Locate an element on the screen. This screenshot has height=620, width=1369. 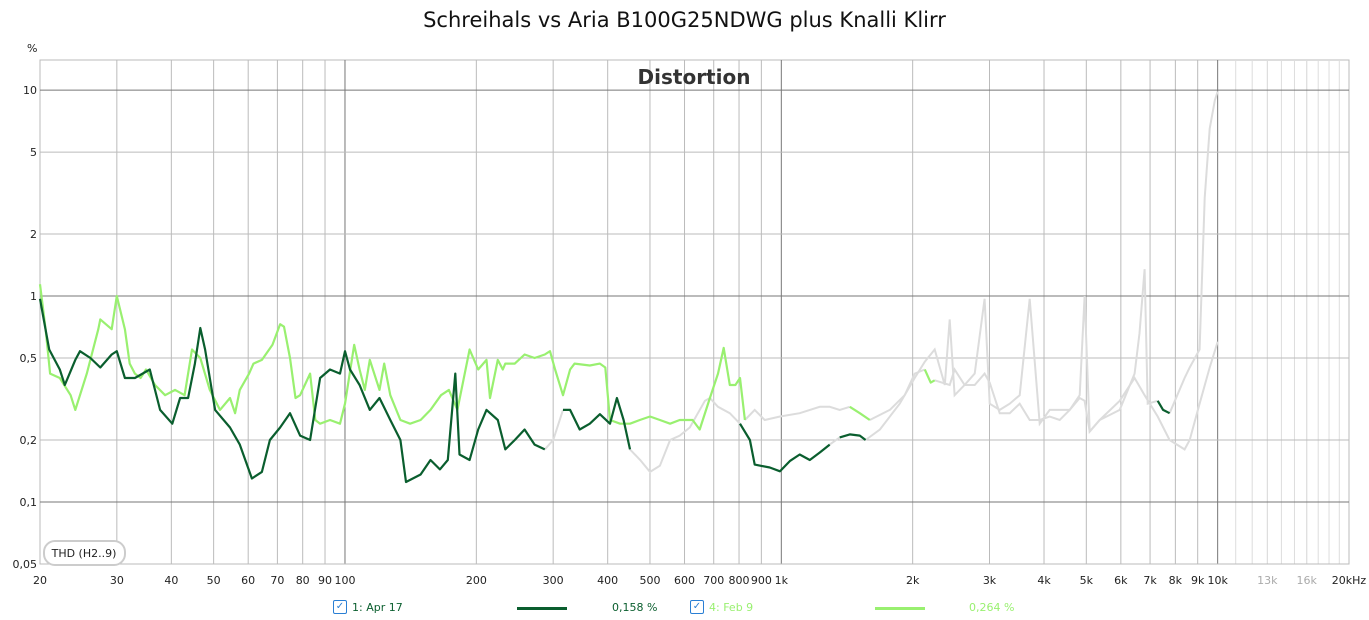
plot-title: Distortion is located at coordinates (694, 77).